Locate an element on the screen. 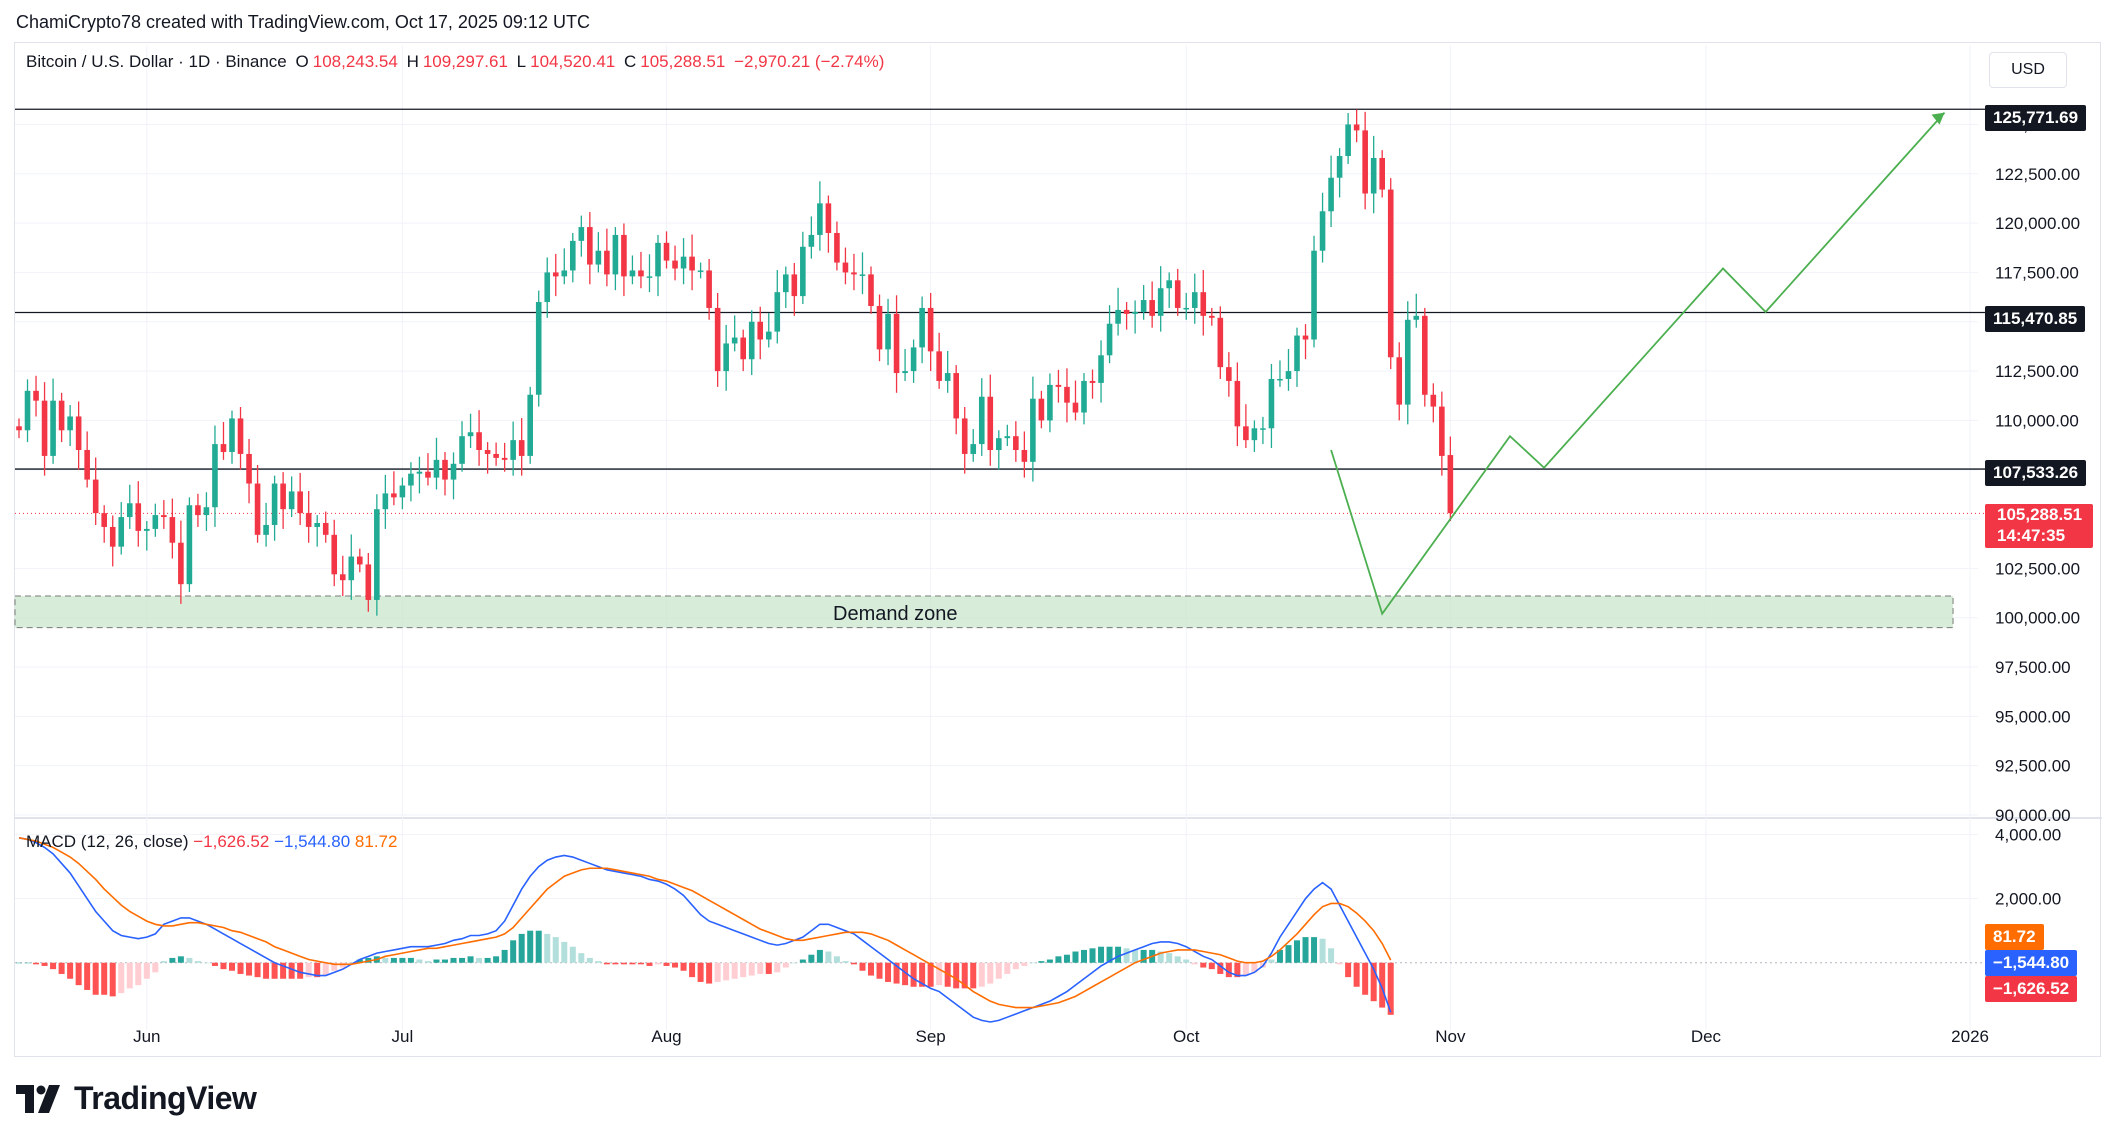  macd-title: MACD (12, 26, close) is located at coordinates (107, 841).